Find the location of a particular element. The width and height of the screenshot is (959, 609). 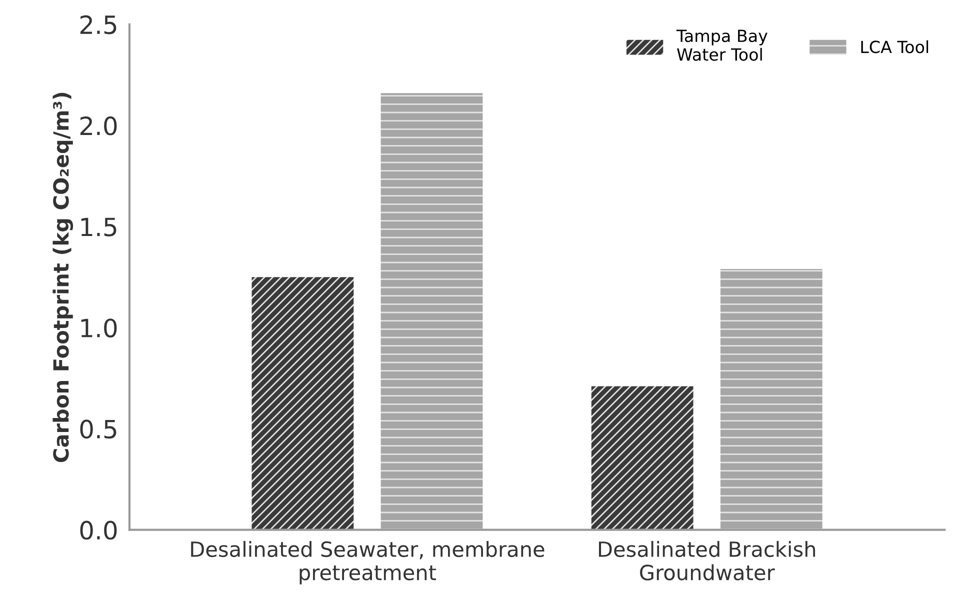

y-axis-title: Carbon Footprint (kg CO₂eq/m³) is located at coordinates (63, 277).